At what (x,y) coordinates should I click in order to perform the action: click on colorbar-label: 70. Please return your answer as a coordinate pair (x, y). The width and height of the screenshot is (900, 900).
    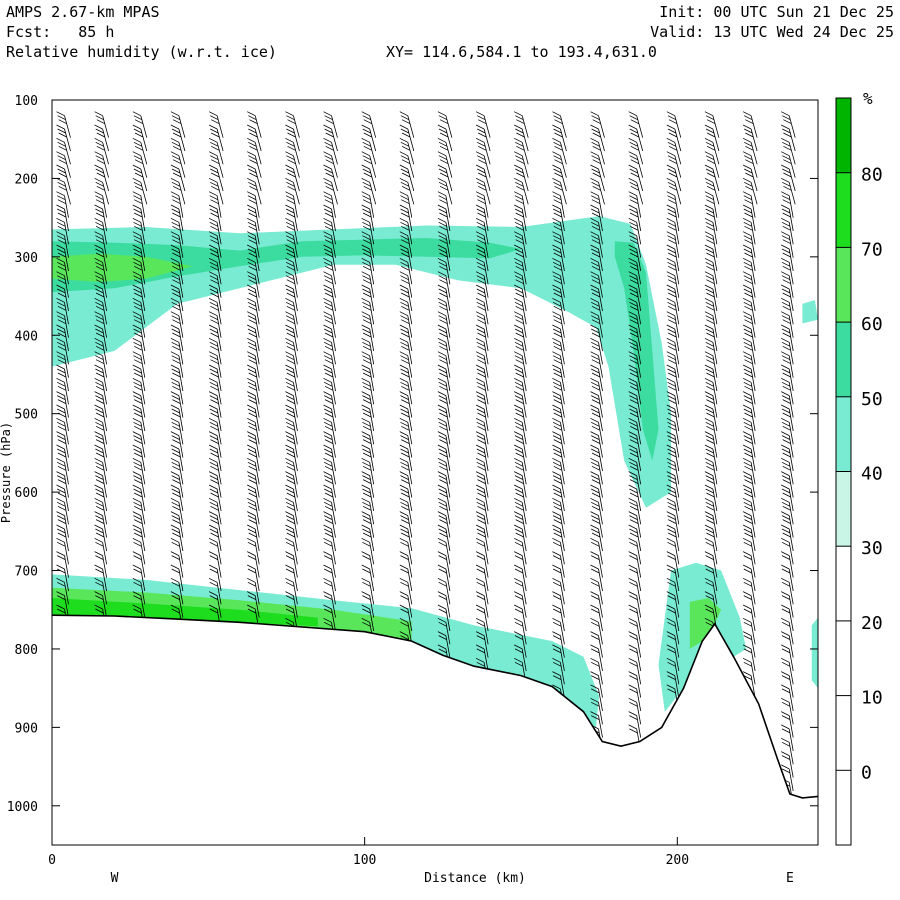
    Looking at the image, I should click on (872, 249).